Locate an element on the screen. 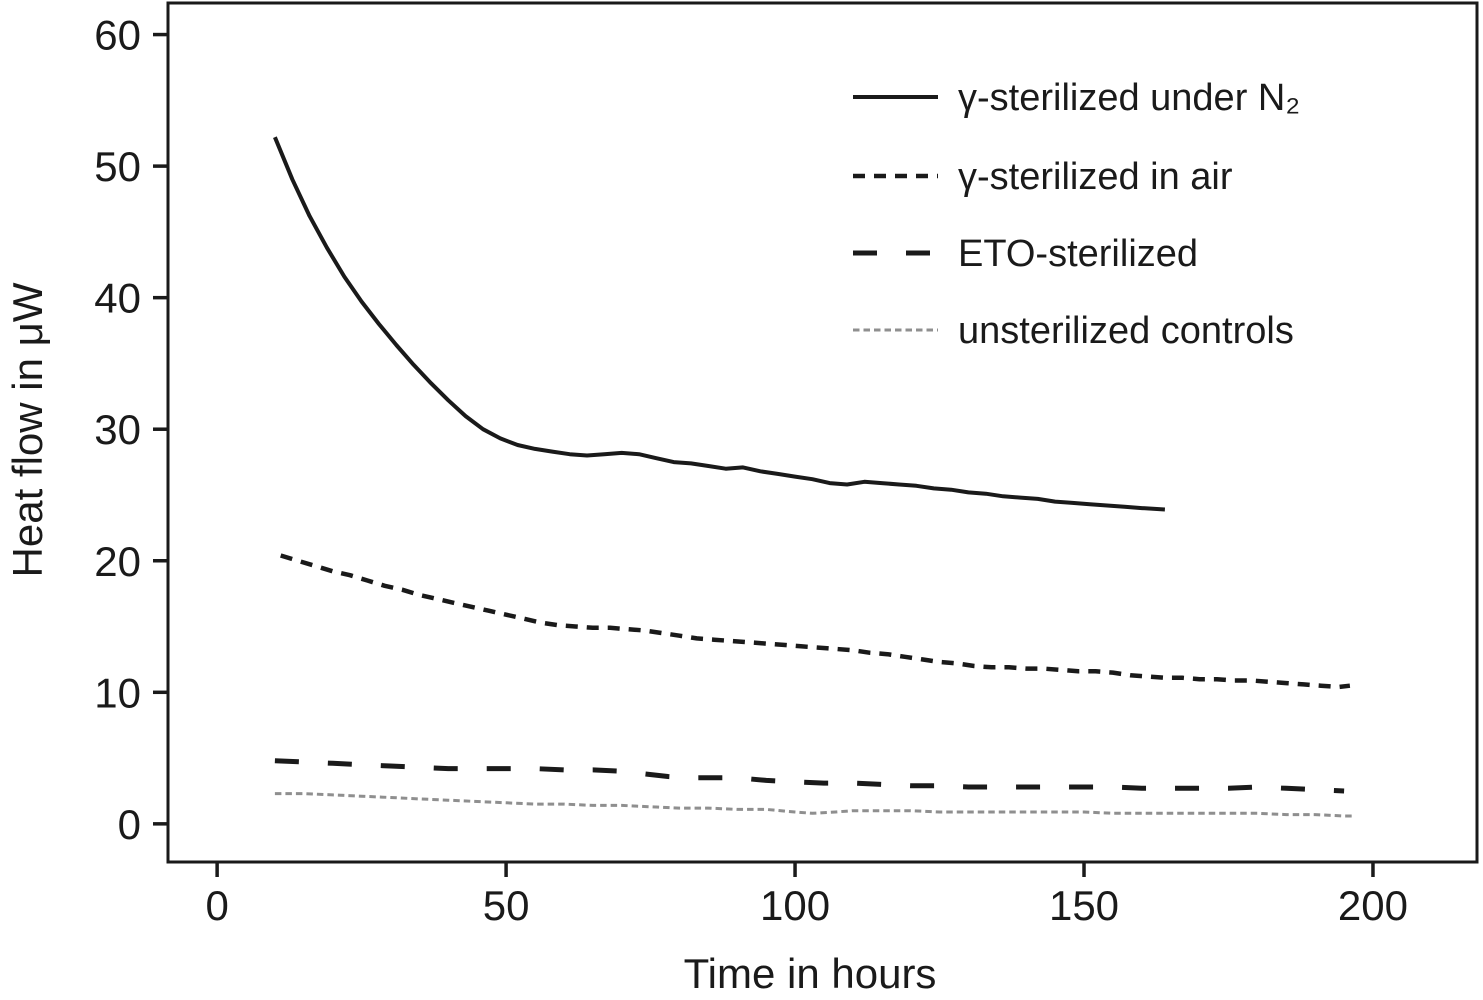 The image size is (1483, 1000). legend-label-3: unsterilized controls is located at coordinates (1126, 331).